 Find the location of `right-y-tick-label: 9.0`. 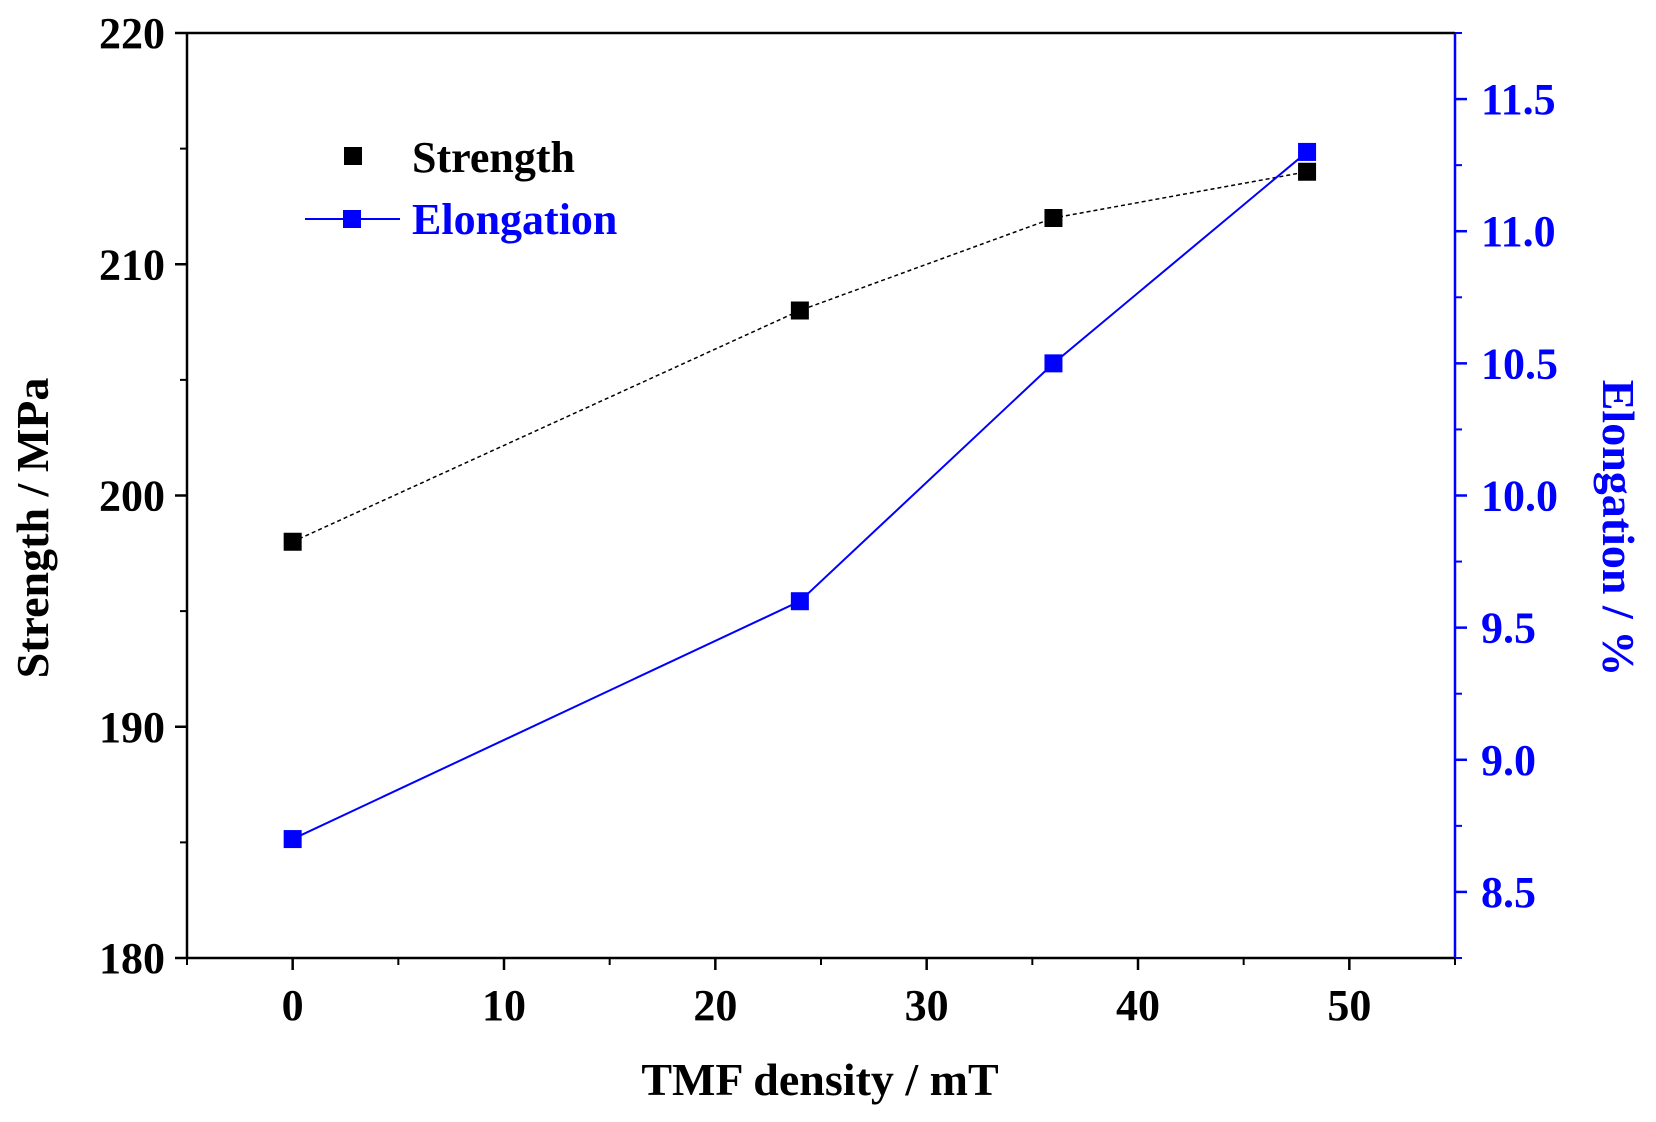

right-y-tick-label: 9.0 is located at coordinates (1508, 760).